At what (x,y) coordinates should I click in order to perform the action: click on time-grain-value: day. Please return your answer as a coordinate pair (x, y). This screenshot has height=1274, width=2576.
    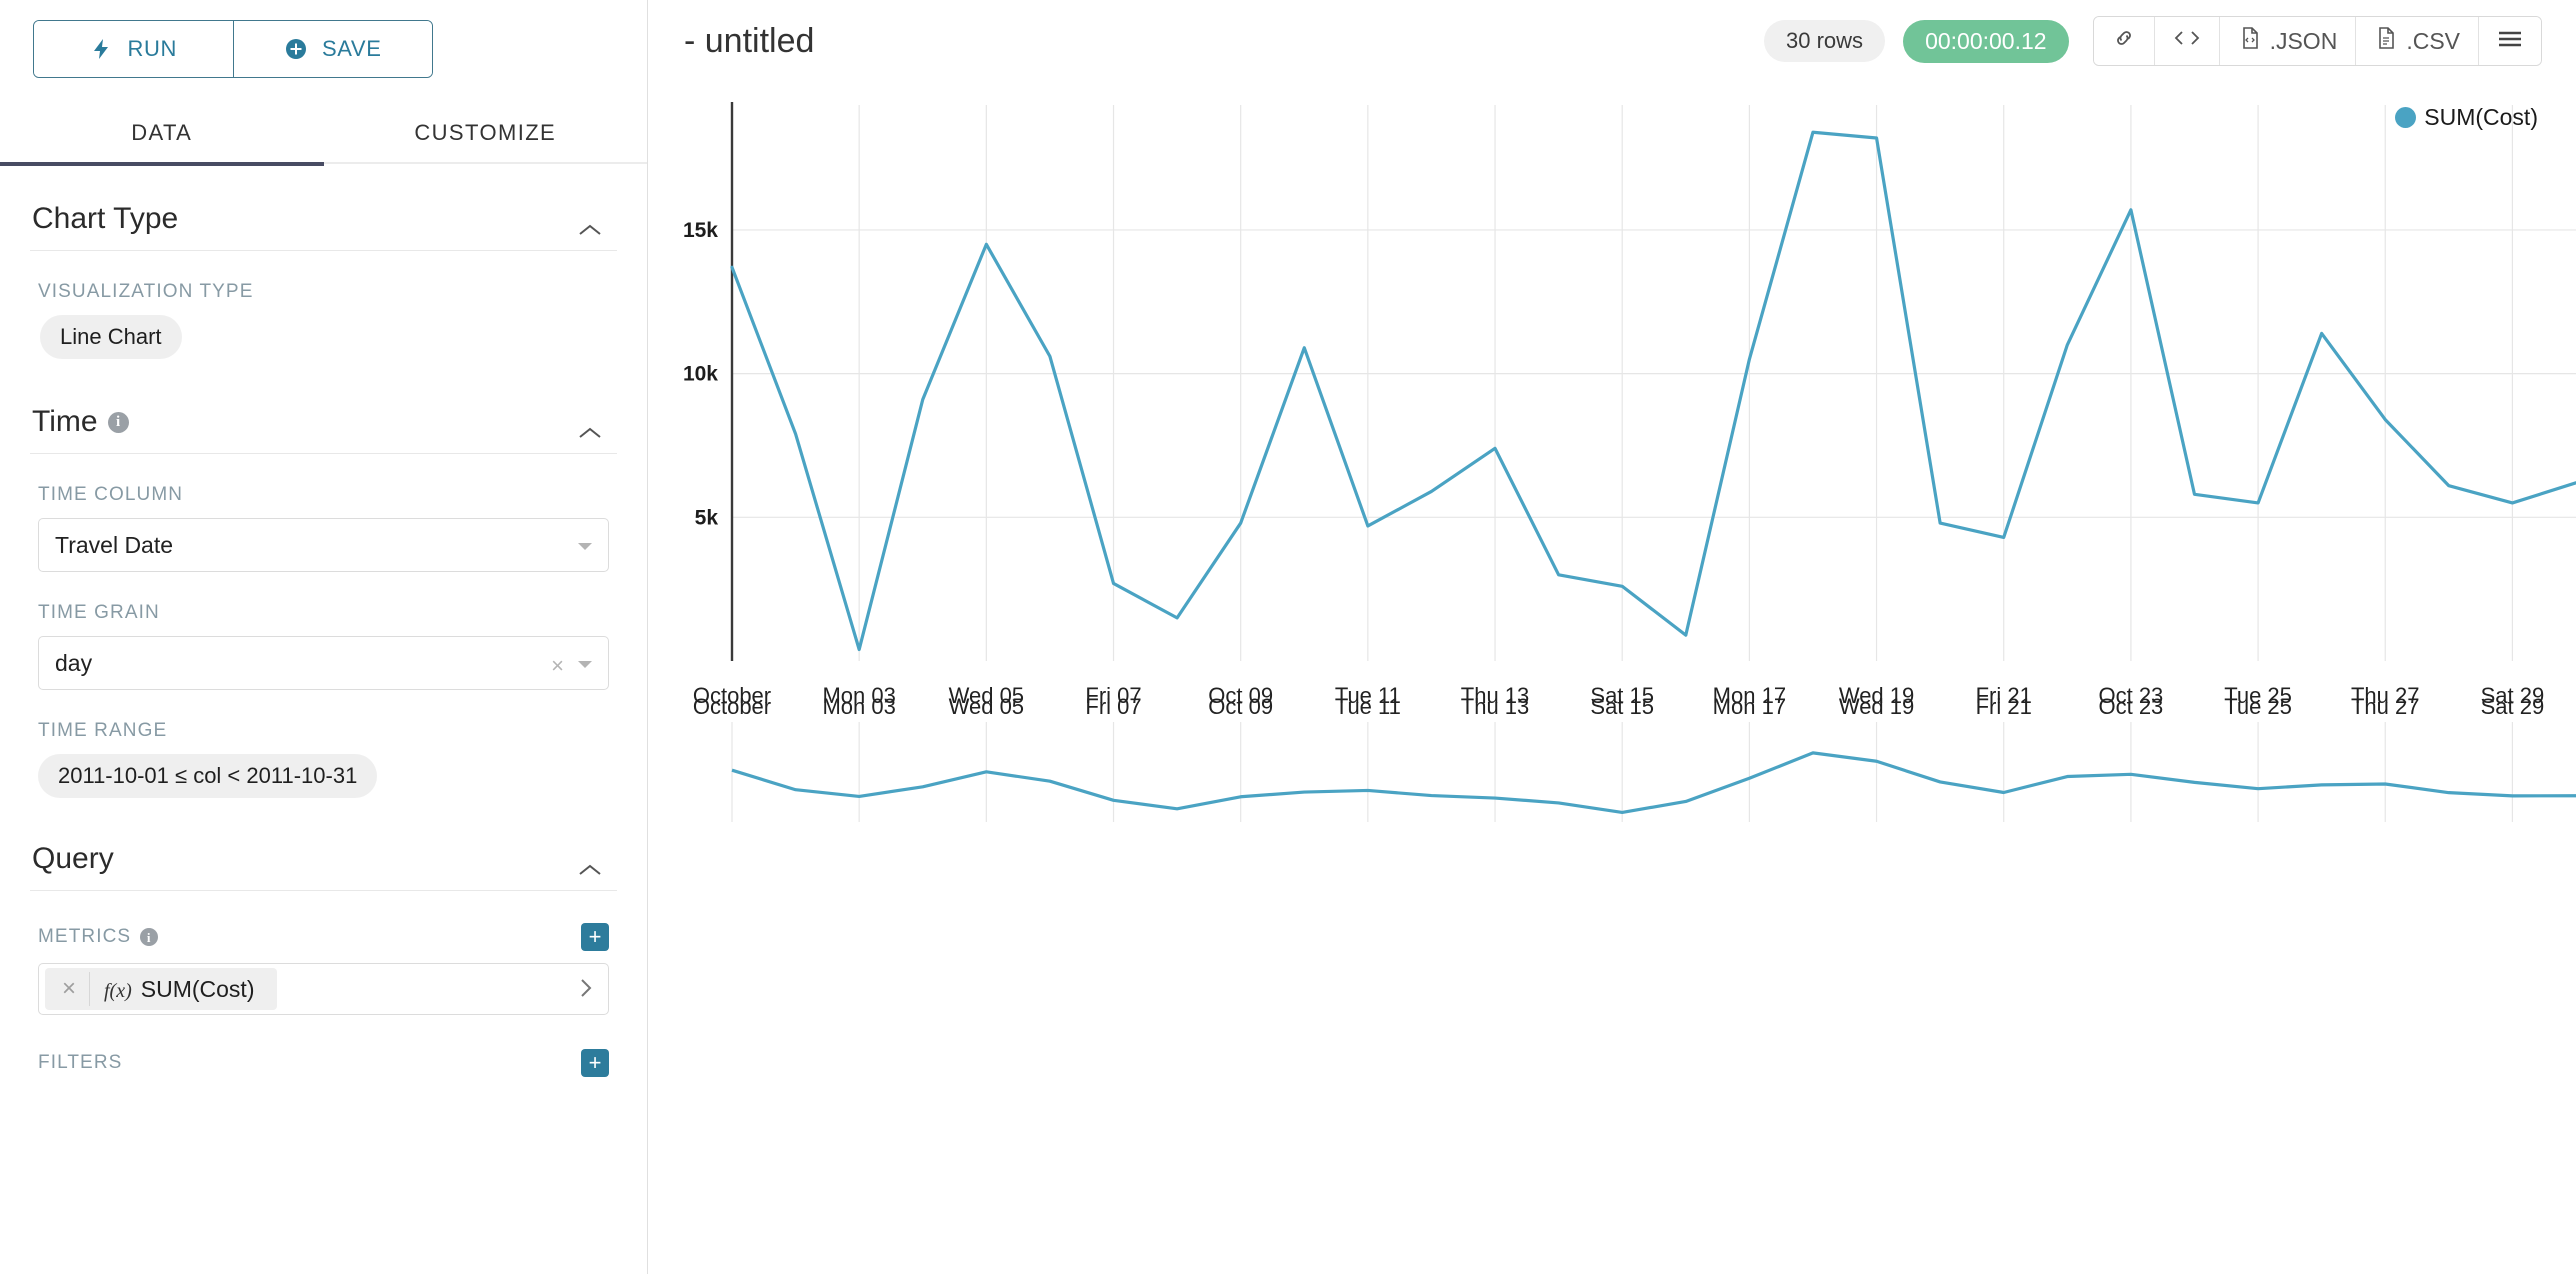
    Looking at the image, I should click on (74, 662).